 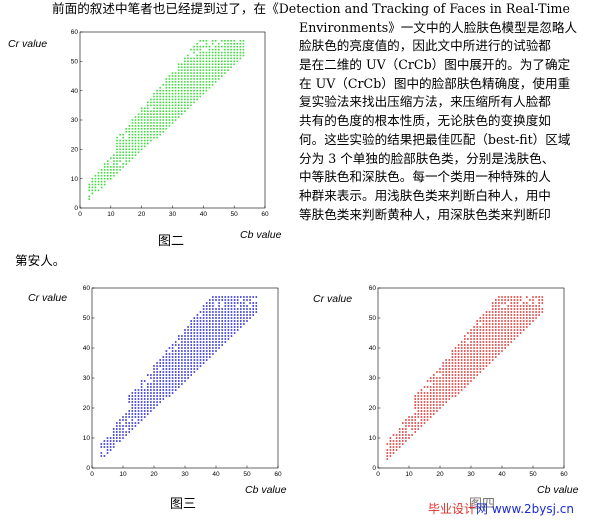 What do you see at coordinates (142, 214) in the screenshot?
I see `x-tick-label: 20` at bounding box center [142, 214].